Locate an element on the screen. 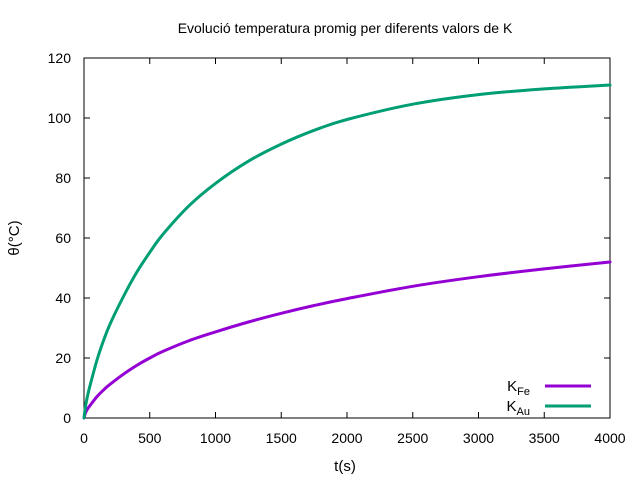  x-tick-label: 2500 is located at coordinates (412, 438).